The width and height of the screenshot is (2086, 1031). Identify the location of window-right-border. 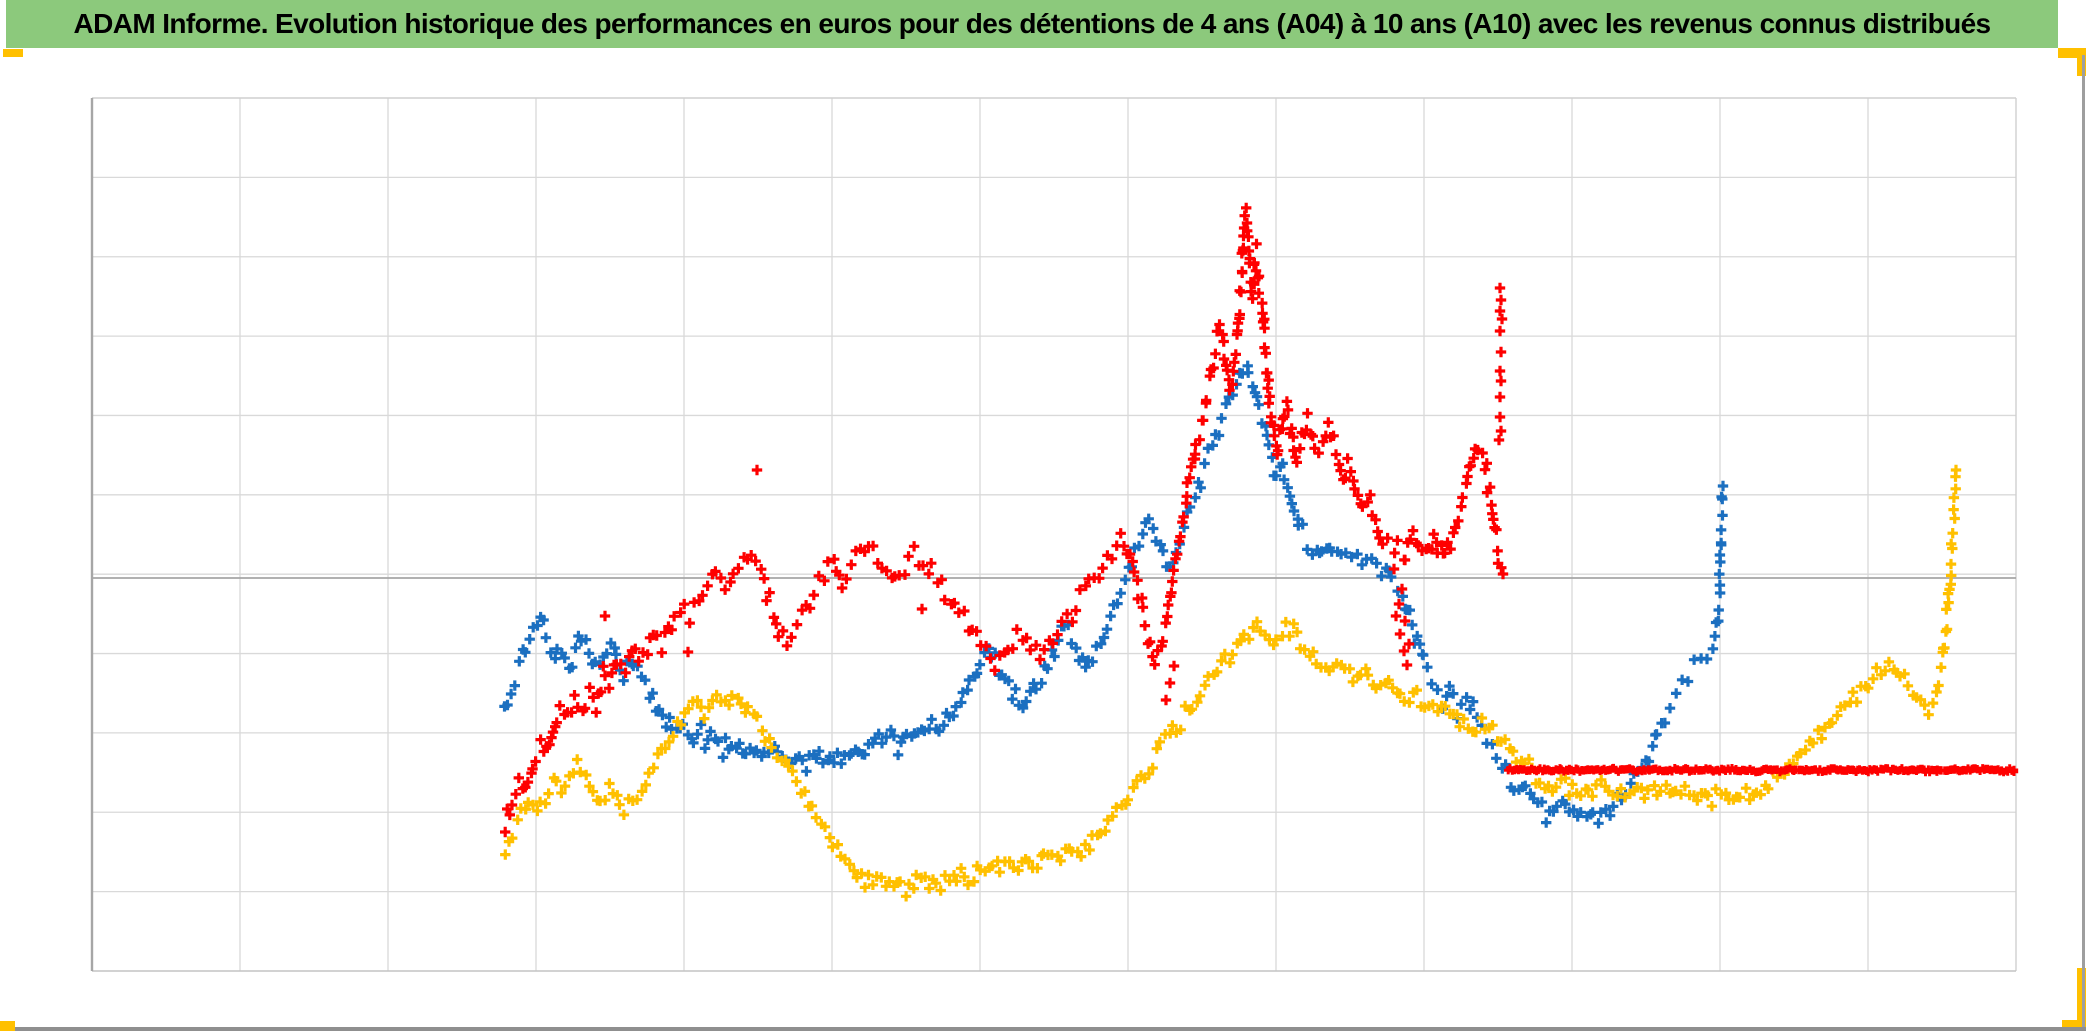
(2083, 543).